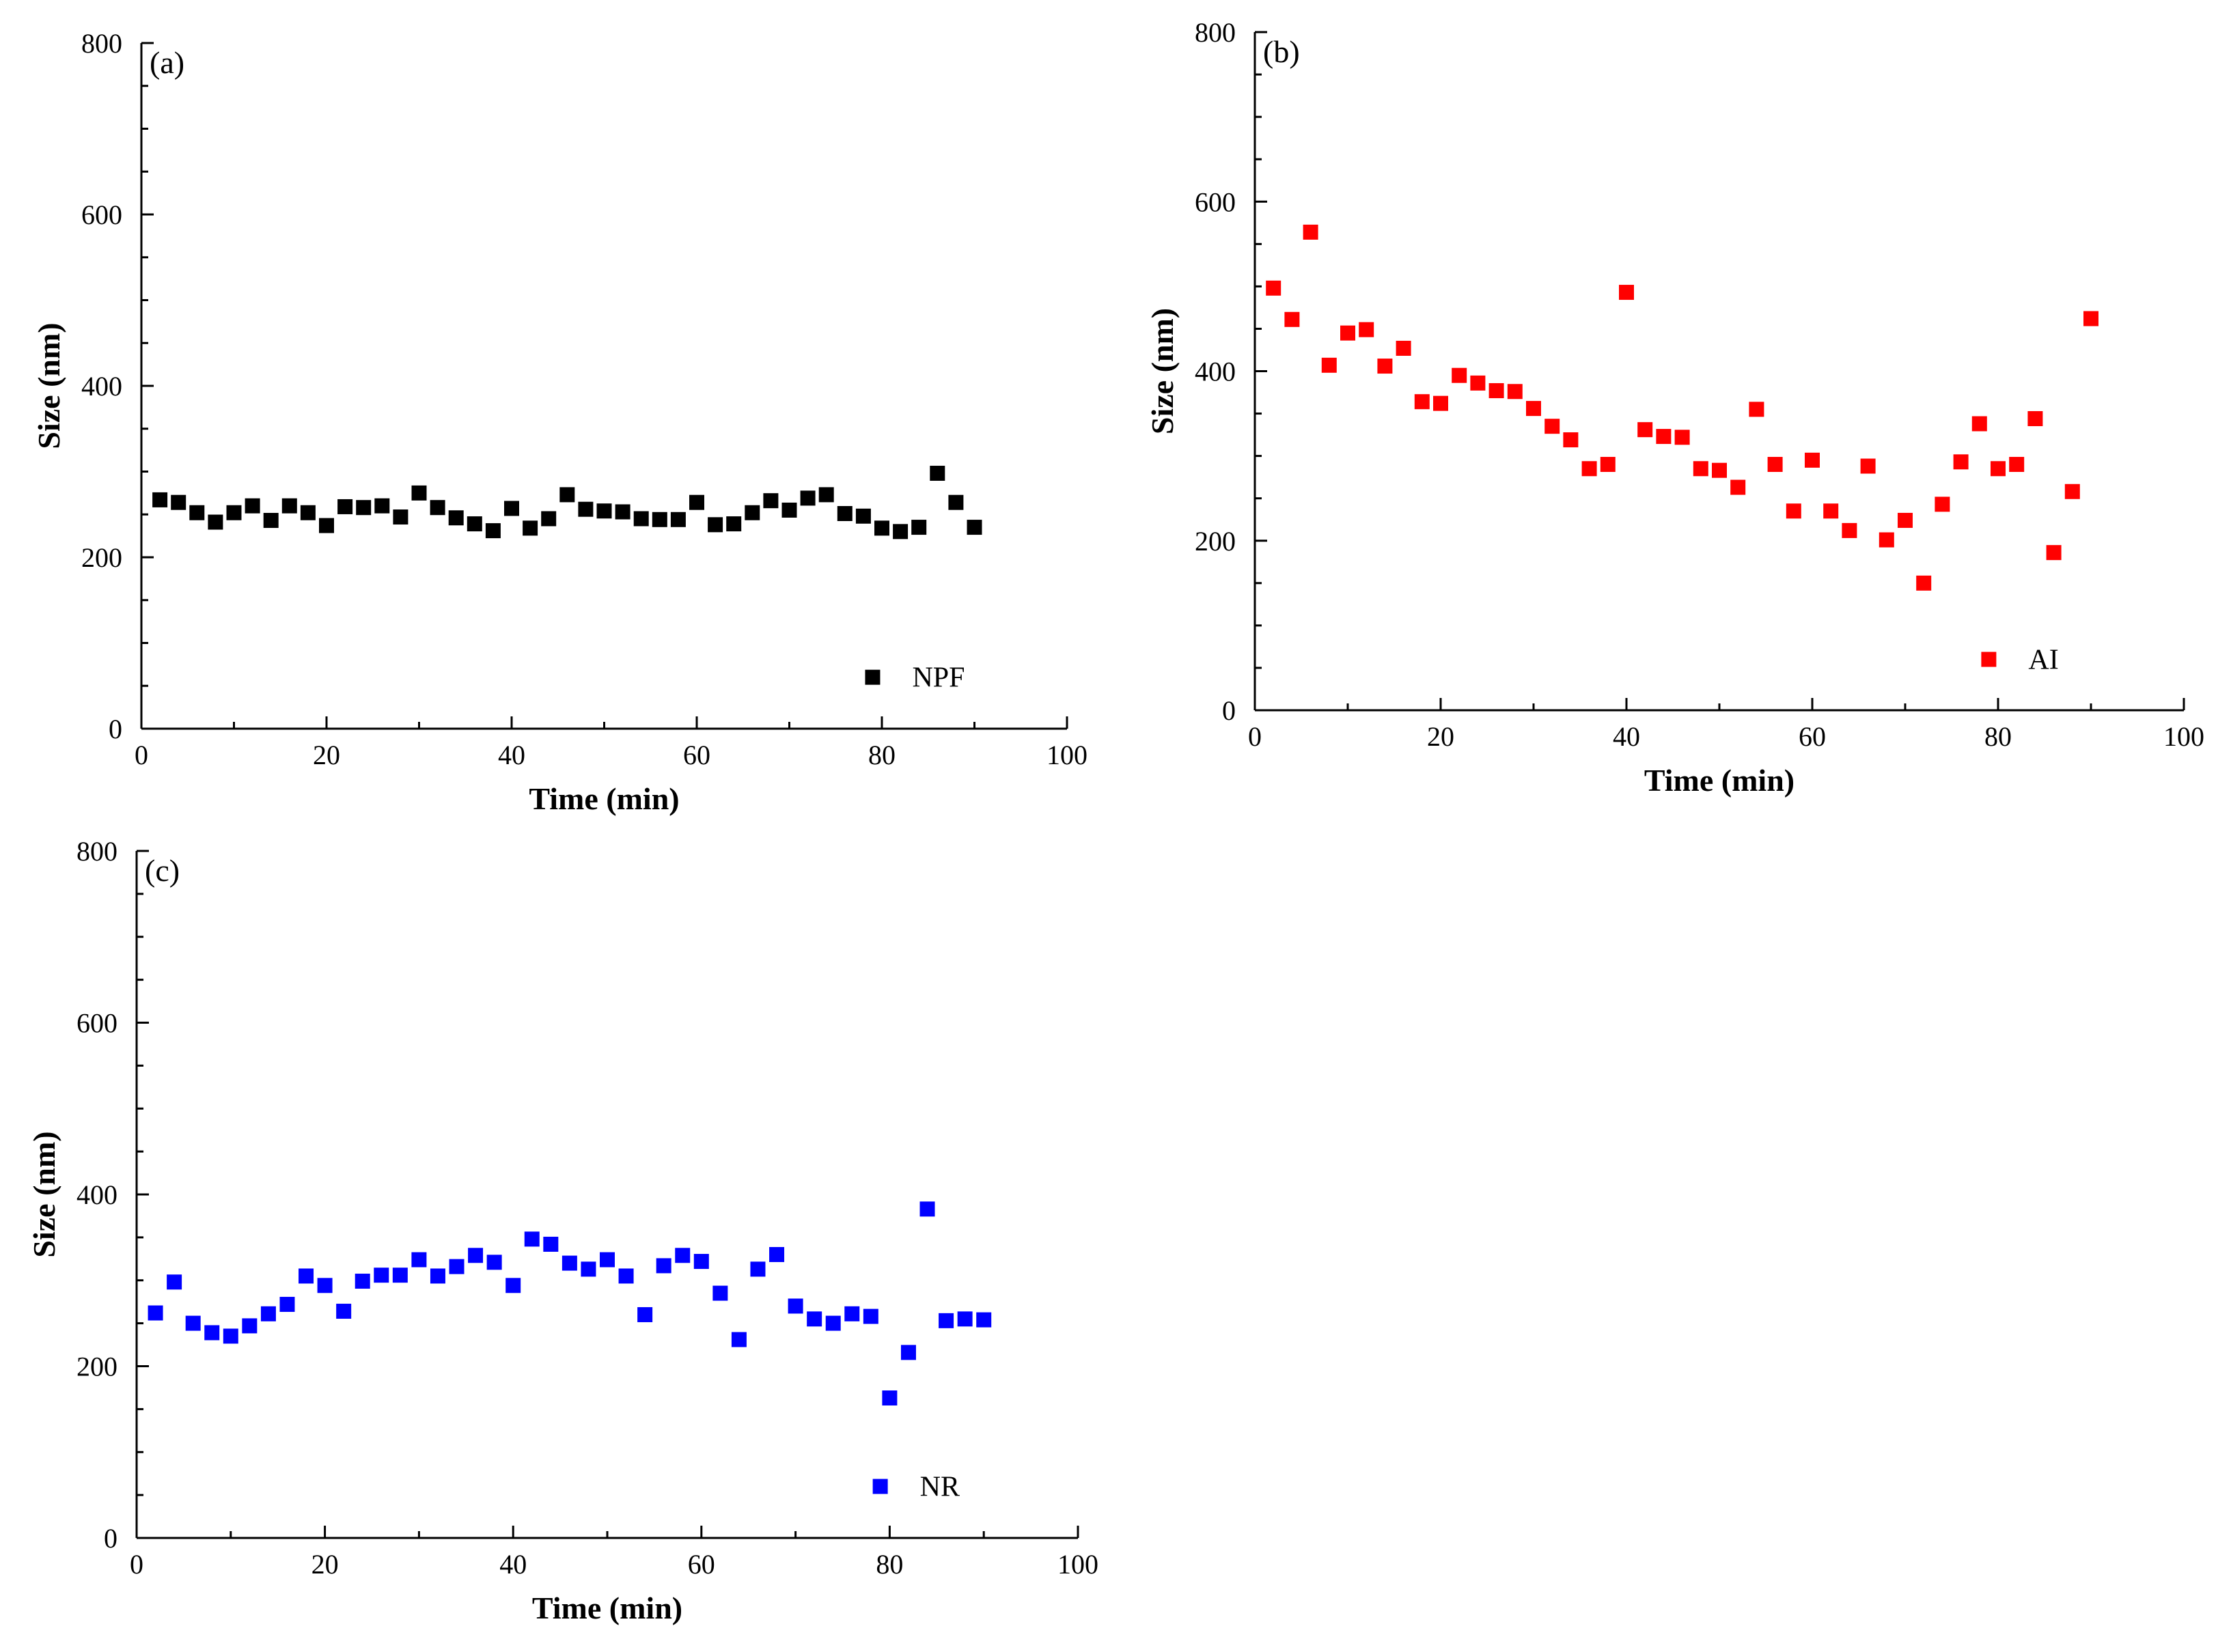 This screenshot has height=1652, width=2231. Describe the element at coordinates (607, 1608) in the screenshot. I see `x-axis-title: Time (min)` at that location.